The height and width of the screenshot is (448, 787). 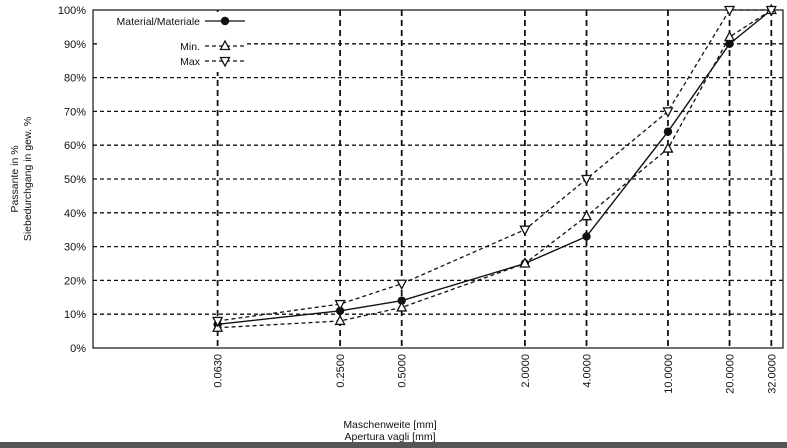 I want to click on y-tick-label: 100%, so click(x=72, y=11).